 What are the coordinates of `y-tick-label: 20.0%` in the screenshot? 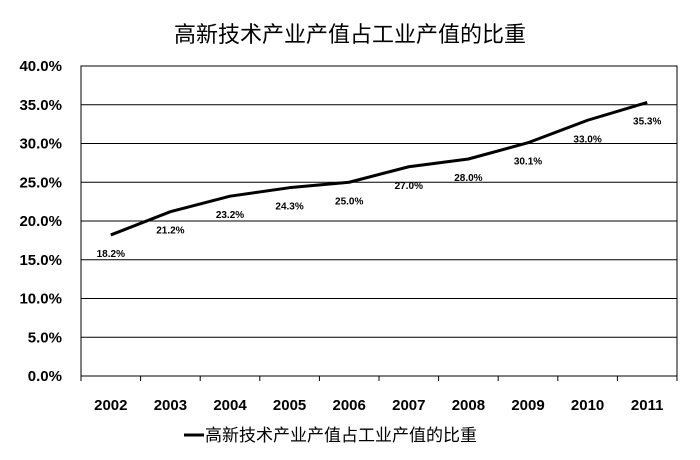 It's located at (40, 221).